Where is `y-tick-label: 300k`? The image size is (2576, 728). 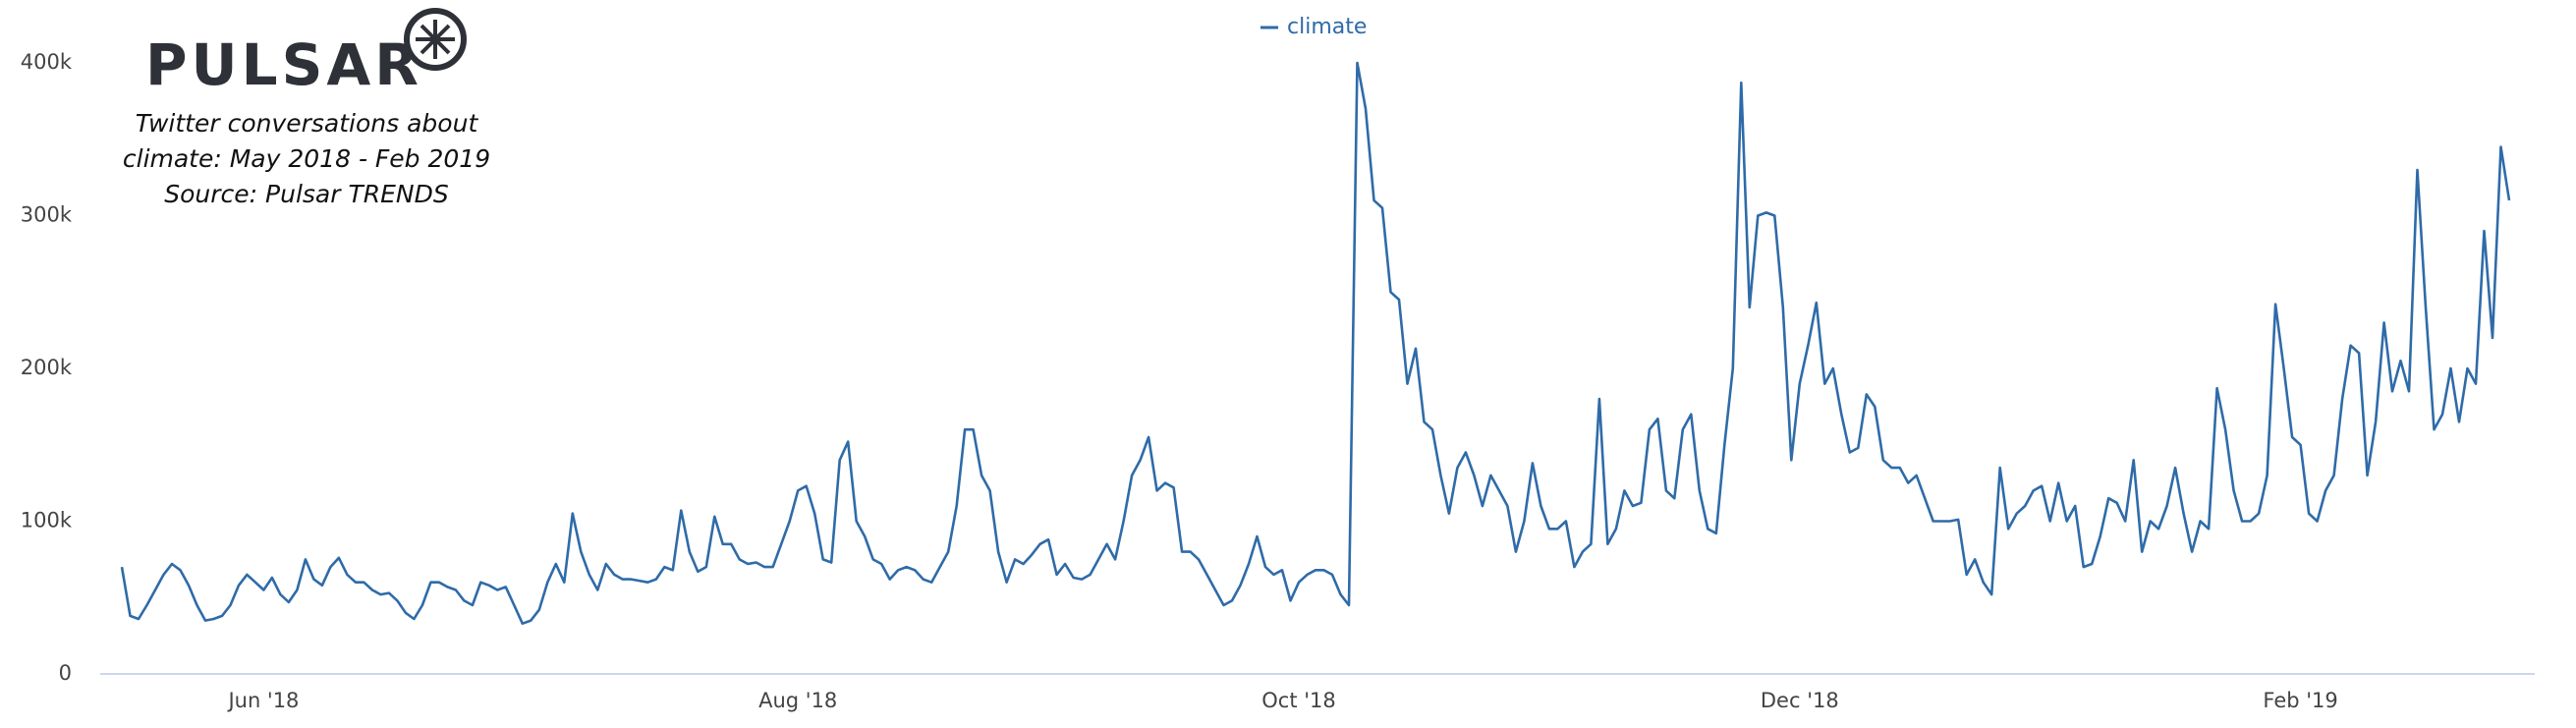 y-tick-label: 300k is located at coordinates (47, 215).